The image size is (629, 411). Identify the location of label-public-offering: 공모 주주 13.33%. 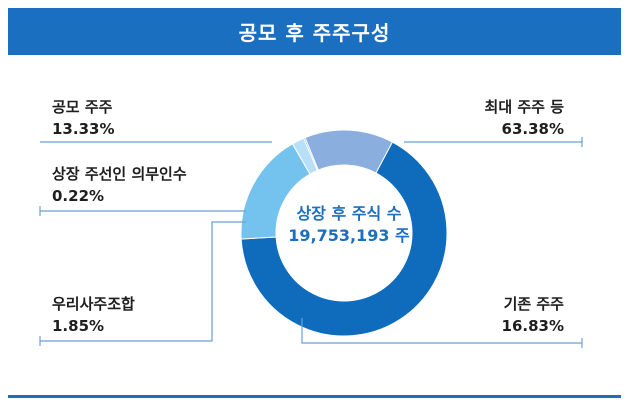
(83, 118).